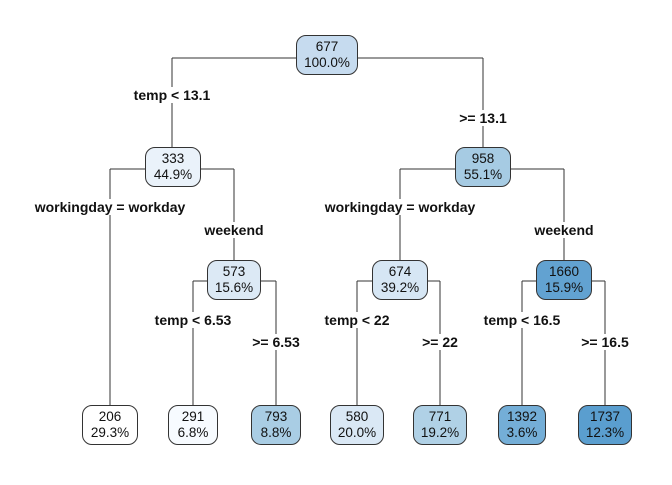  What do you see at coordinates (276, 432) in the screenshot?
I see `node-percent: 8.8%` at bounding box center [276, 432].